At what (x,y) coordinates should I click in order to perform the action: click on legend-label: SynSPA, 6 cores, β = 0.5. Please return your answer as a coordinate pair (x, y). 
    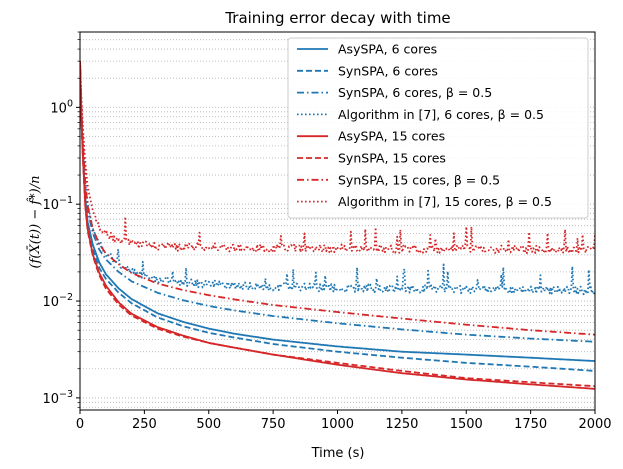
    Looking at the image, I should click on (415, 92).